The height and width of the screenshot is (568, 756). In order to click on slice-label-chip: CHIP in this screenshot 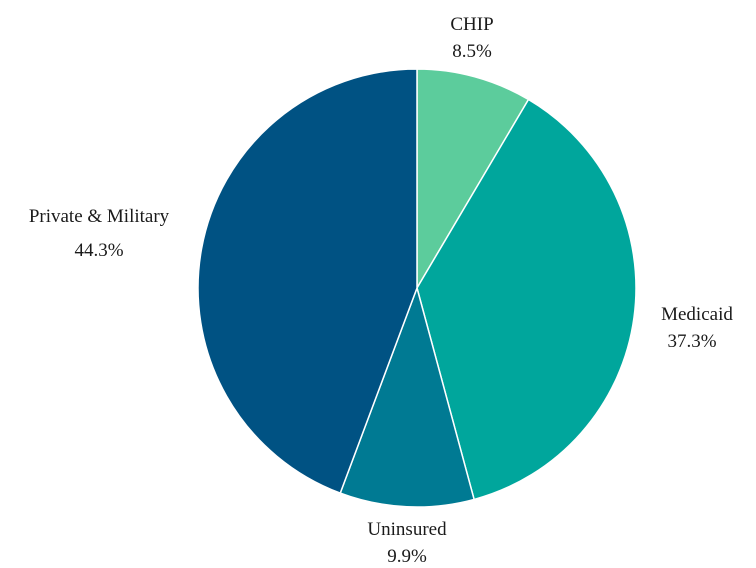, I will do `click(471, 24)`.